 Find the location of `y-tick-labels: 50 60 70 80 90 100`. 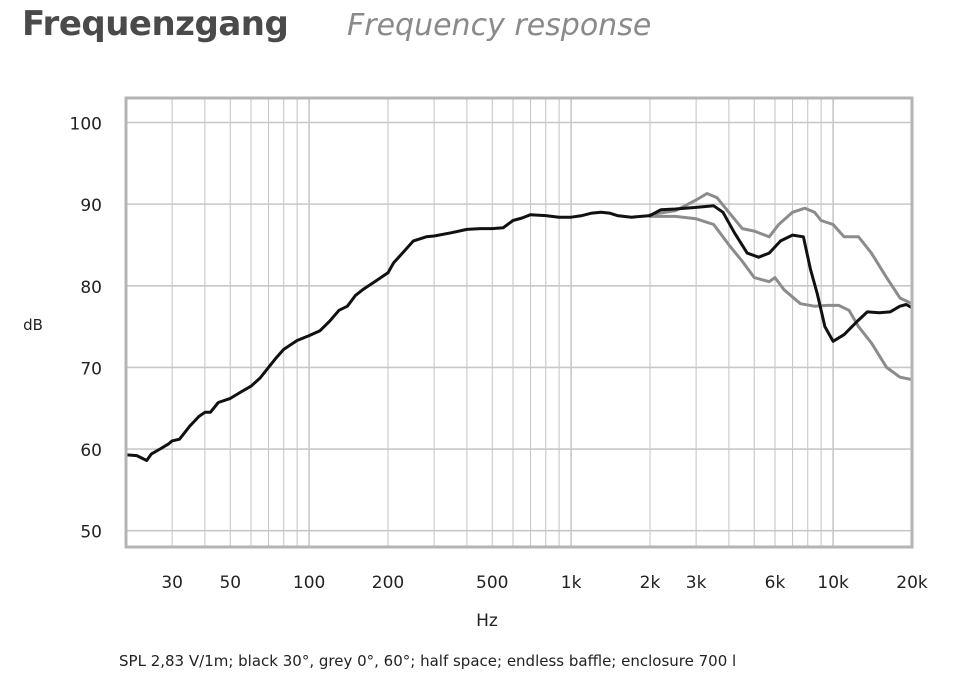

y-tick-labels: 50 60 70 80 90 100 is located at coordinates (86, 328).